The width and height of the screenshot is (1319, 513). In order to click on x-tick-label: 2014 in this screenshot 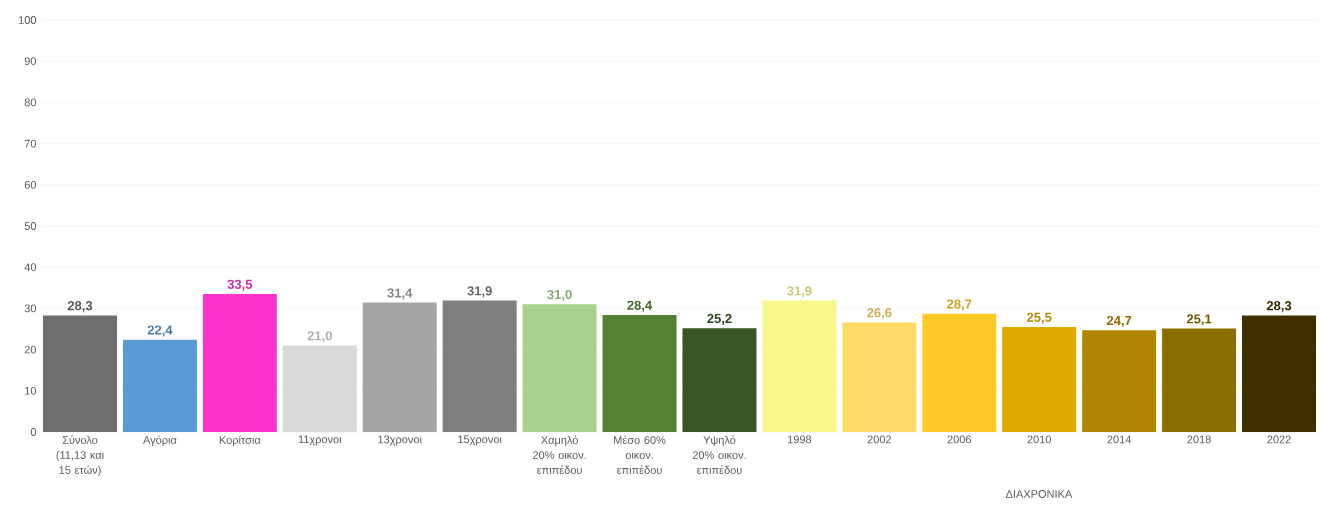, I will do `click(1119, 439)`.